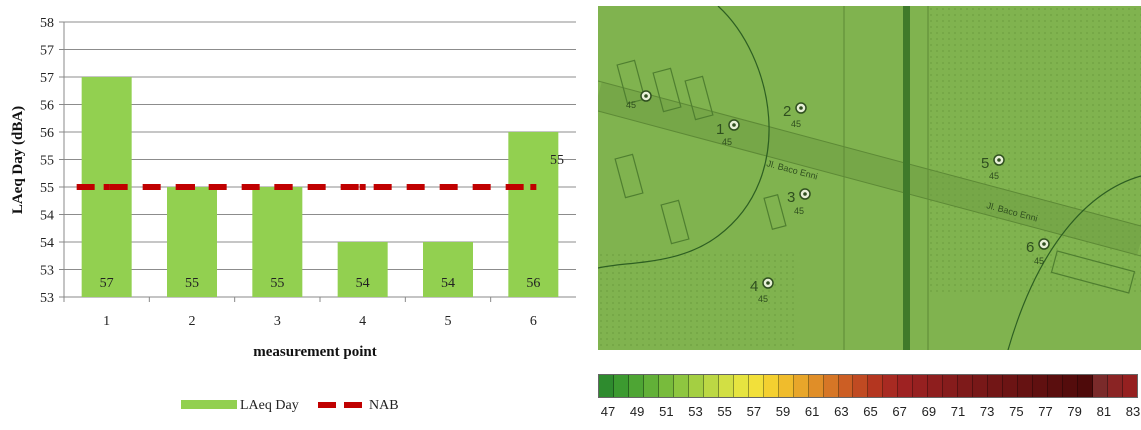 Image resolution: width=1141 pixels, height=430 pixels. Describe the element at coordinates (448, 283) in the screenshot. I see `data-label: 54` at that location.